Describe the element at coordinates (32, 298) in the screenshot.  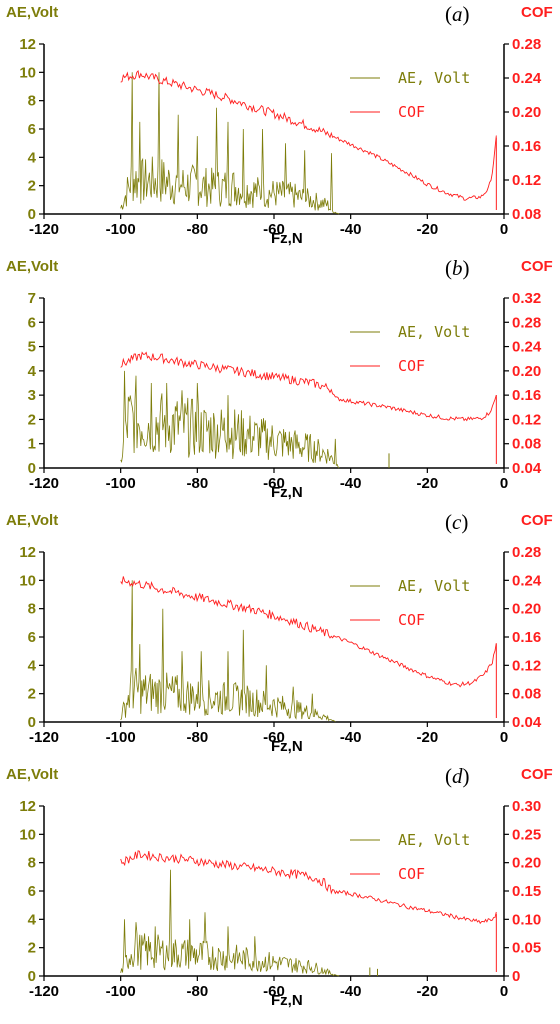
I see `y-tick-label-left: 7` at that location.